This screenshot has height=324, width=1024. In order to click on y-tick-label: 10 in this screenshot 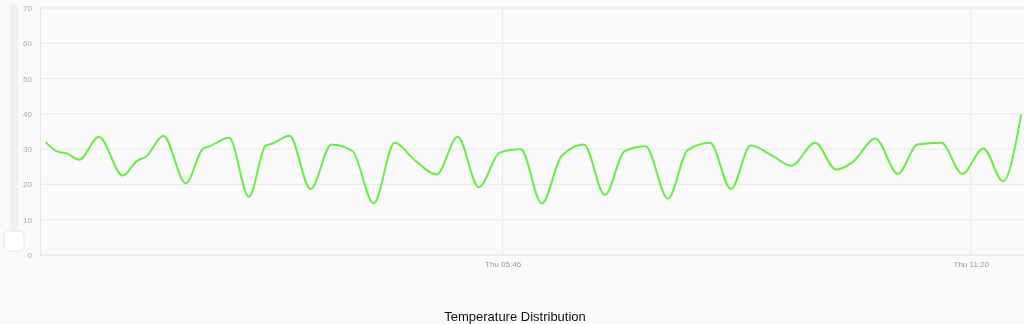, I will do `click(28, 220)`.